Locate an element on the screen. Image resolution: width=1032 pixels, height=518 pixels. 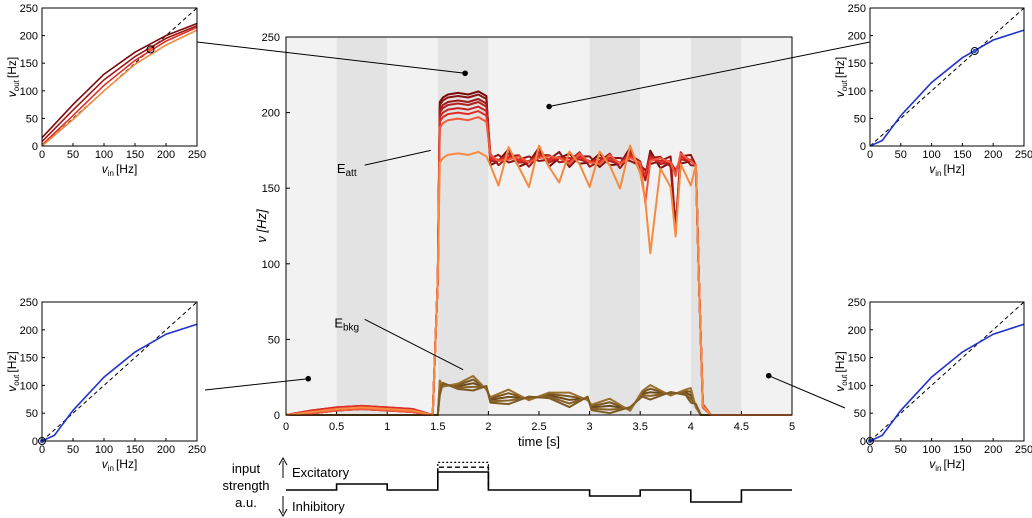
annotation-label: Eatt is located at coordinates (347, 170).